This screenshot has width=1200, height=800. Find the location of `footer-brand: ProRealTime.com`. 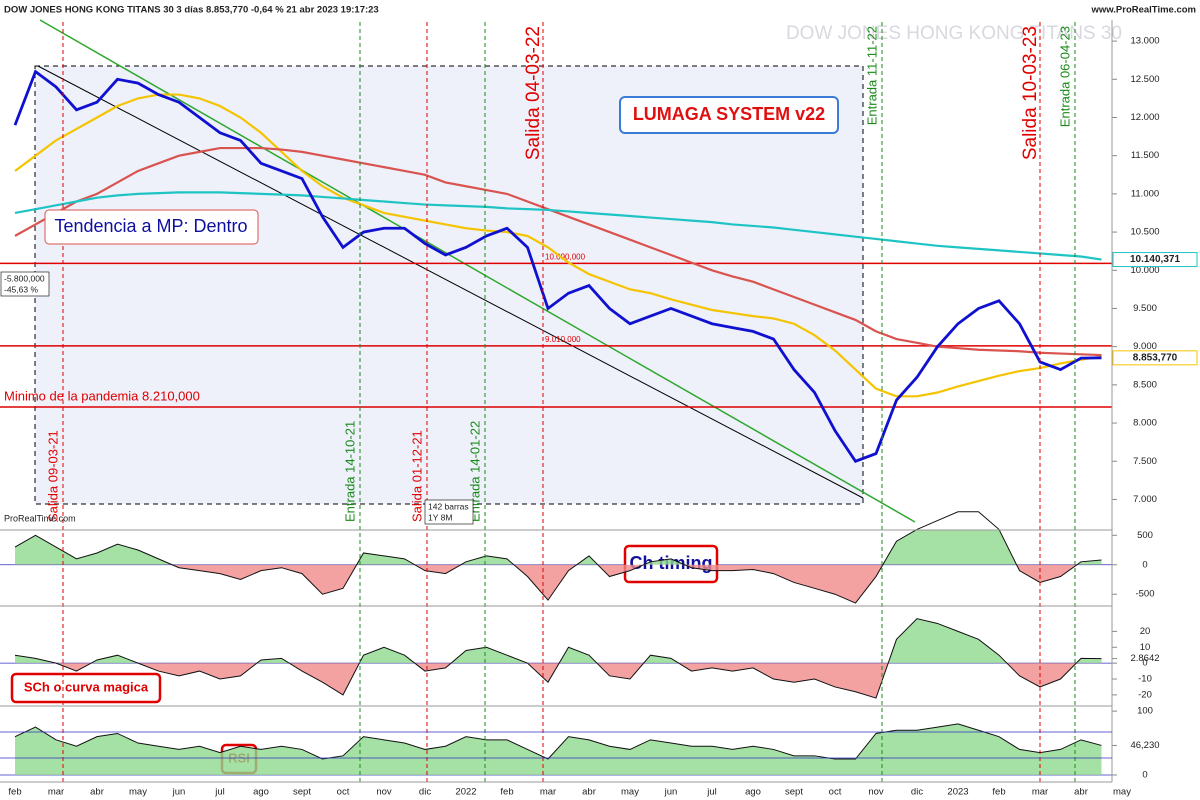

footer-brand: ProRealTime.com is located at coordinates (40, 518).